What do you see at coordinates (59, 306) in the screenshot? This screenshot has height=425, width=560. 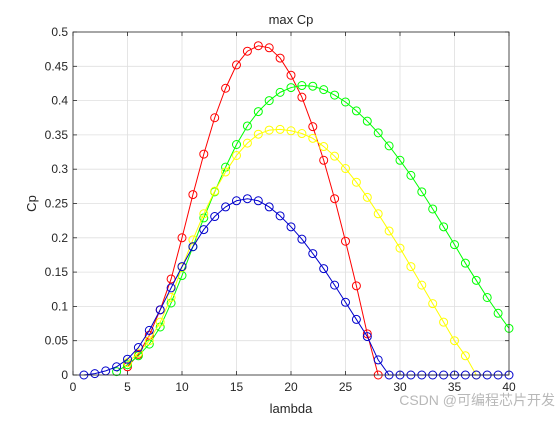 I see `y-tick-label: 0.1` at bounding box center [59, 306].